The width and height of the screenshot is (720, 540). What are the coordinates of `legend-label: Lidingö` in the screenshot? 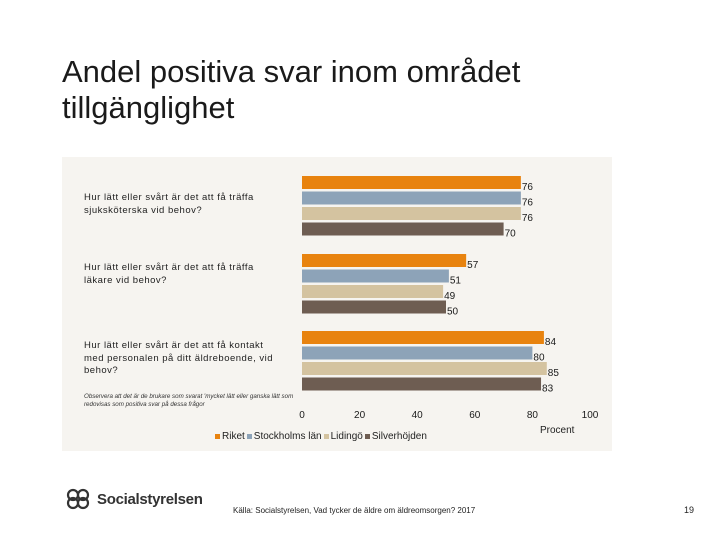 It's located at (346, 436).